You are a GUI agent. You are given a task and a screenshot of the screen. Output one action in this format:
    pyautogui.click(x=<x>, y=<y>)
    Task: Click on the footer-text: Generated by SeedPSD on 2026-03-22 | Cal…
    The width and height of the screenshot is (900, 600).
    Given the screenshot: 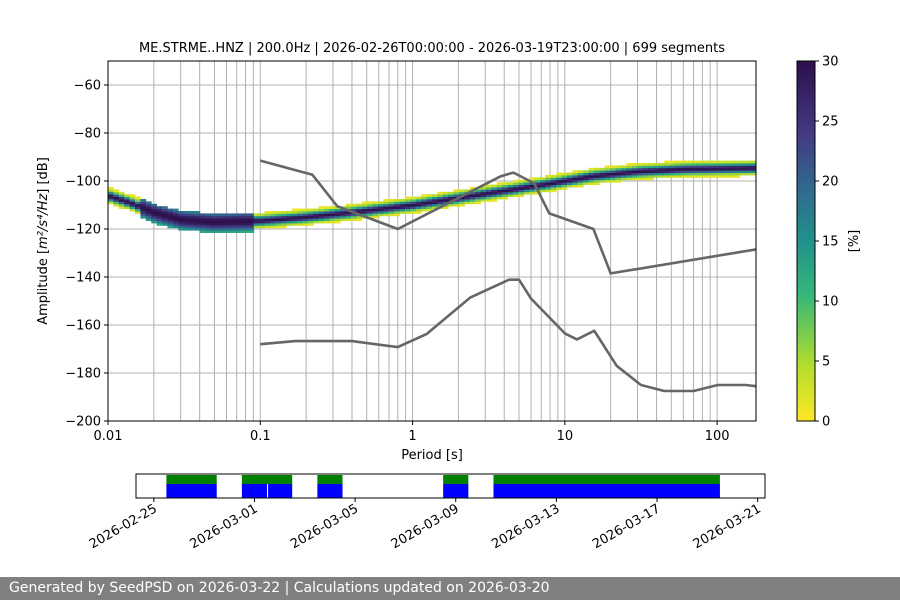 What is the action you would take?
    pyautogui.click(x=279, y=588)
    